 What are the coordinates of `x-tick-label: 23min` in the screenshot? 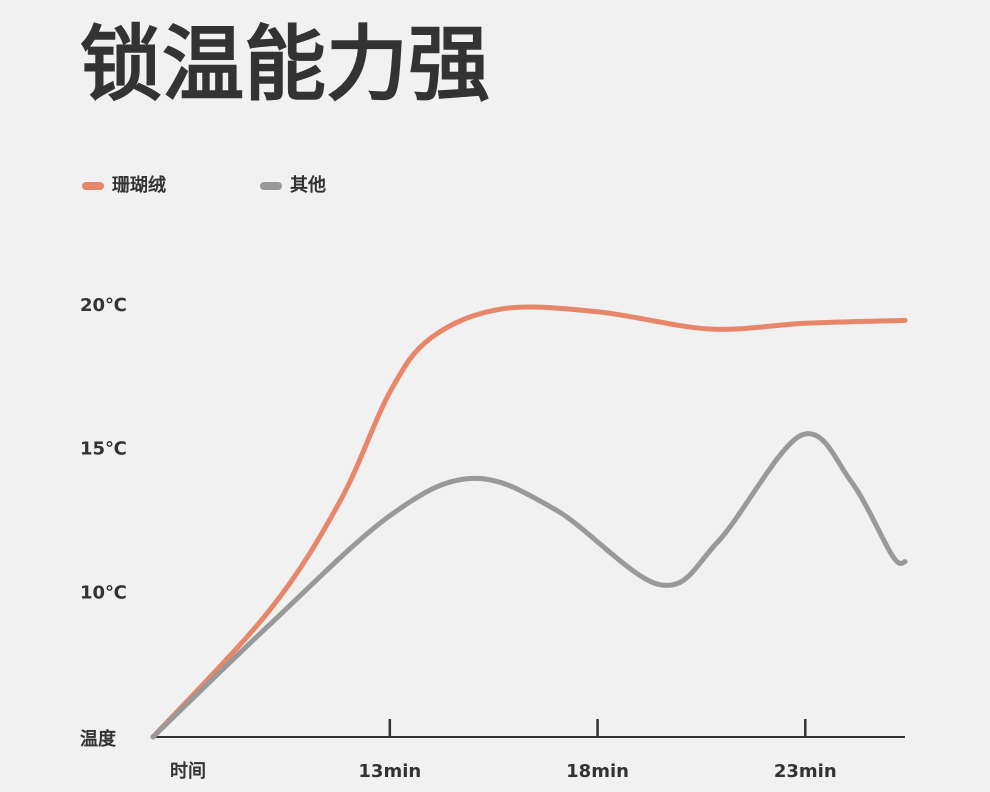 It's located at (805, 771).